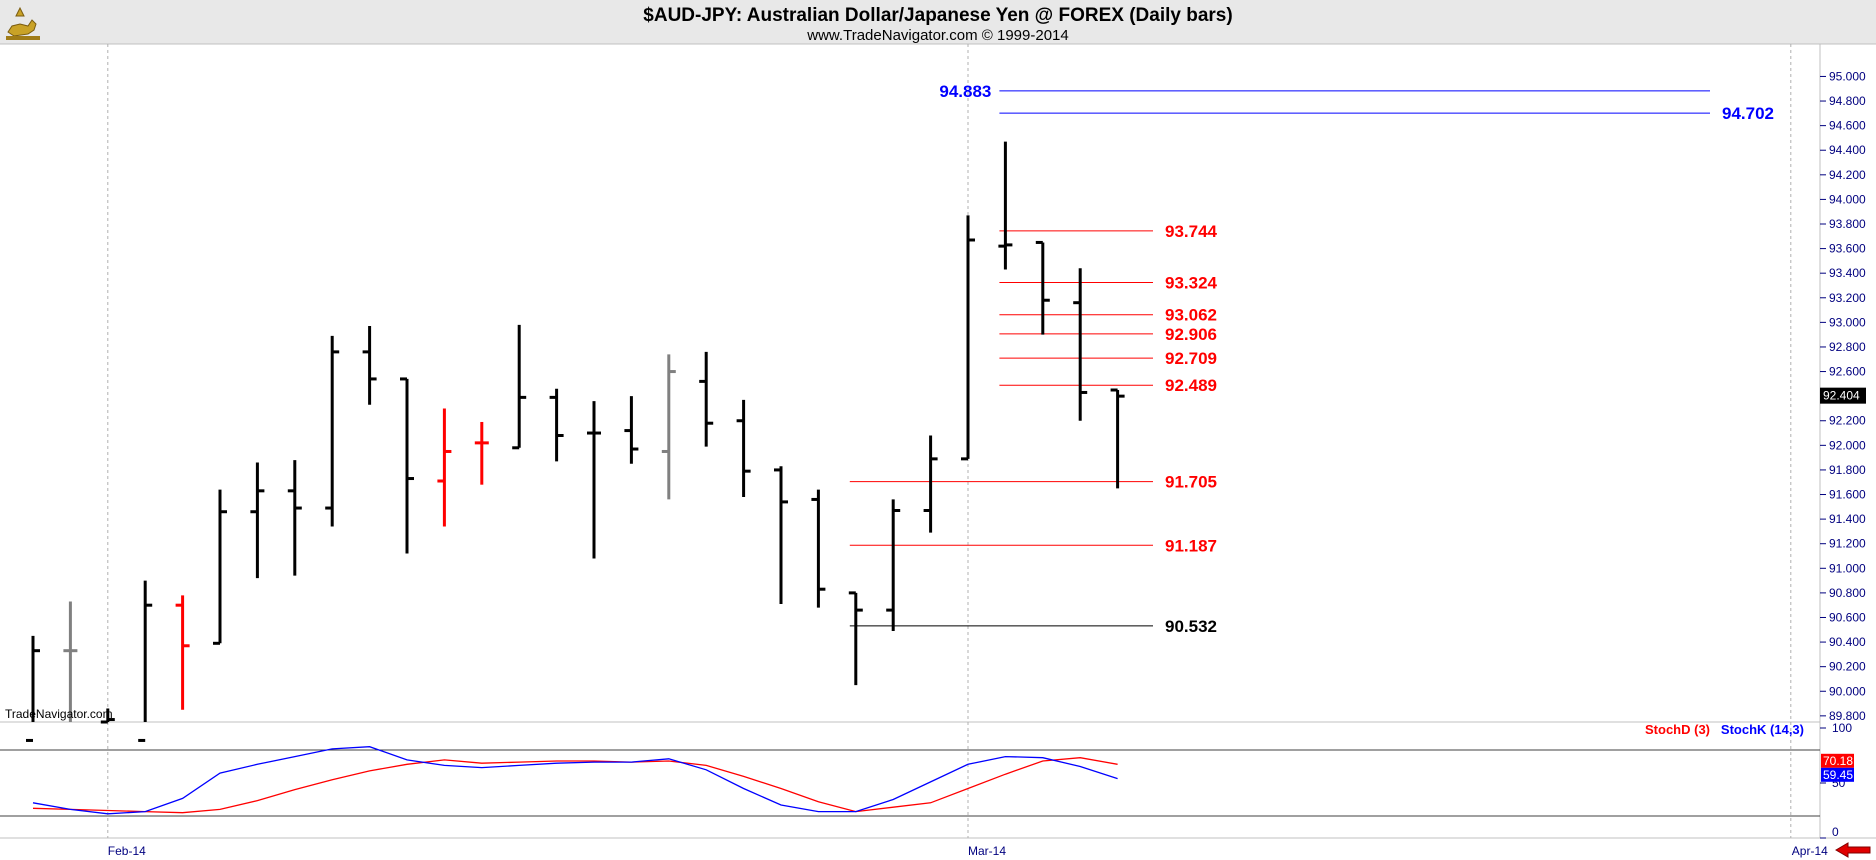  What do you see at coordinates (1191, 626) in the screenshot?
I see `price-level-label: 90.532` at bounding box center [1191, 626].